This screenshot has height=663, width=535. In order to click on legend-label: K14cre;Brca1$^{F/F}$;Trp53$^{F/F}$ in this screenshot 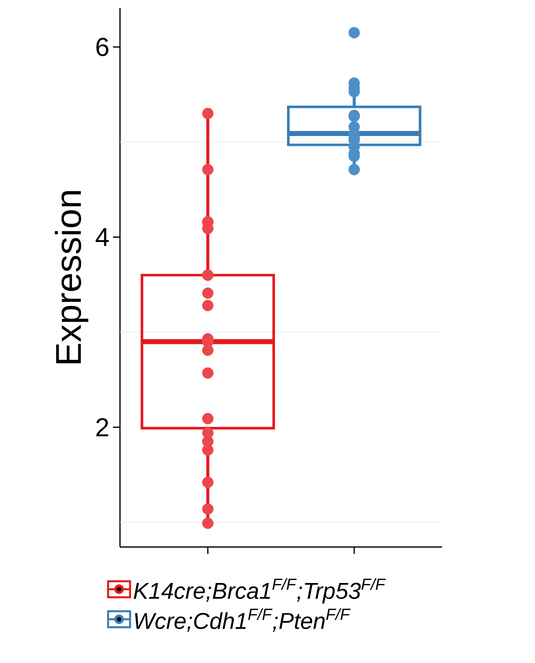, I will do `click(260, 591)`.